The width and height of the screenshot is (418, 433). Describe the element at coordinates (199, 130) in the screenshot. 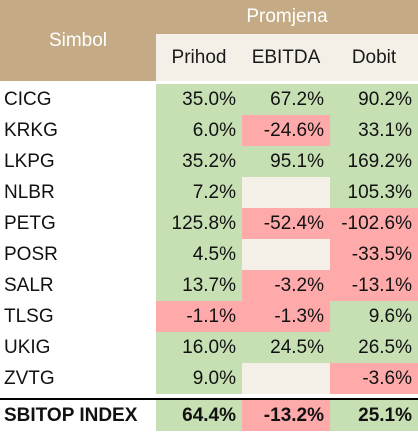

I see `prihod-cell: 6.0%` at that location.